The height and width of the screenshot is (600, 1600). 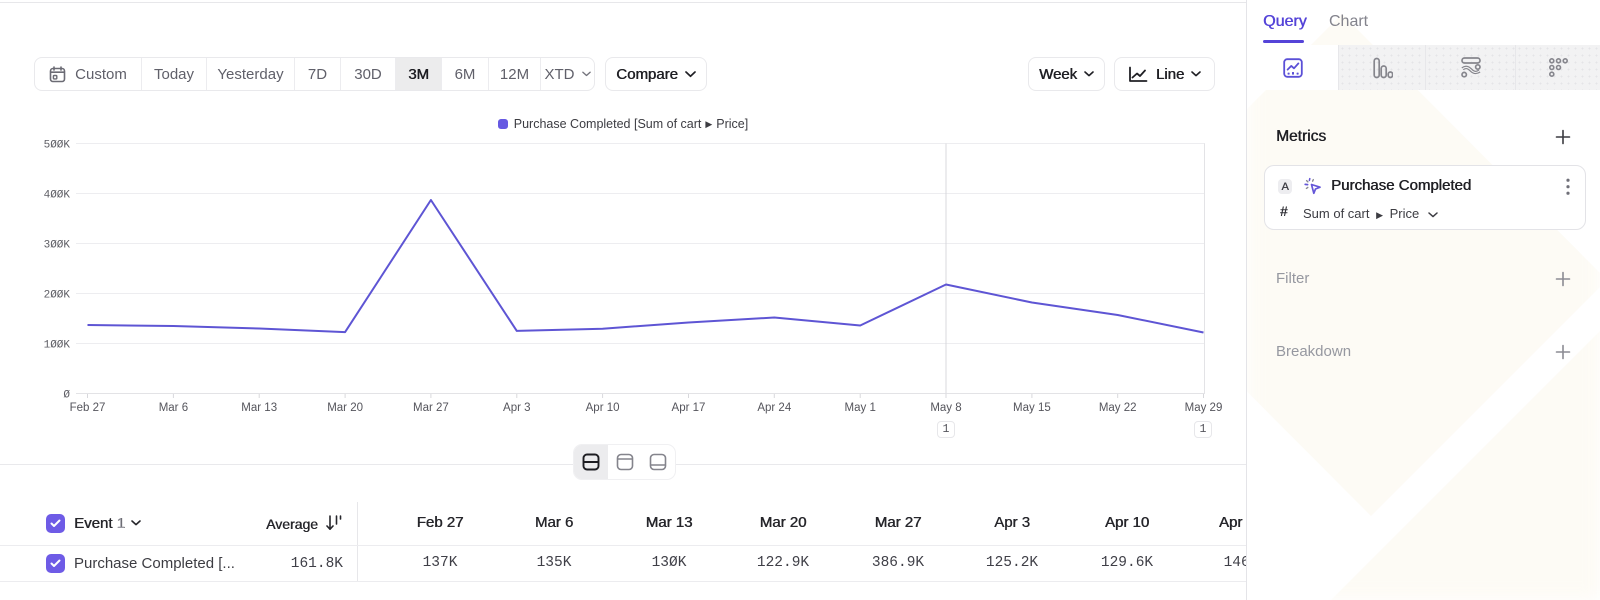 What do you see at coordinates (66, 396) in the screenshot?
I see `svg-text: Ø` at bounding box center [66, 396].